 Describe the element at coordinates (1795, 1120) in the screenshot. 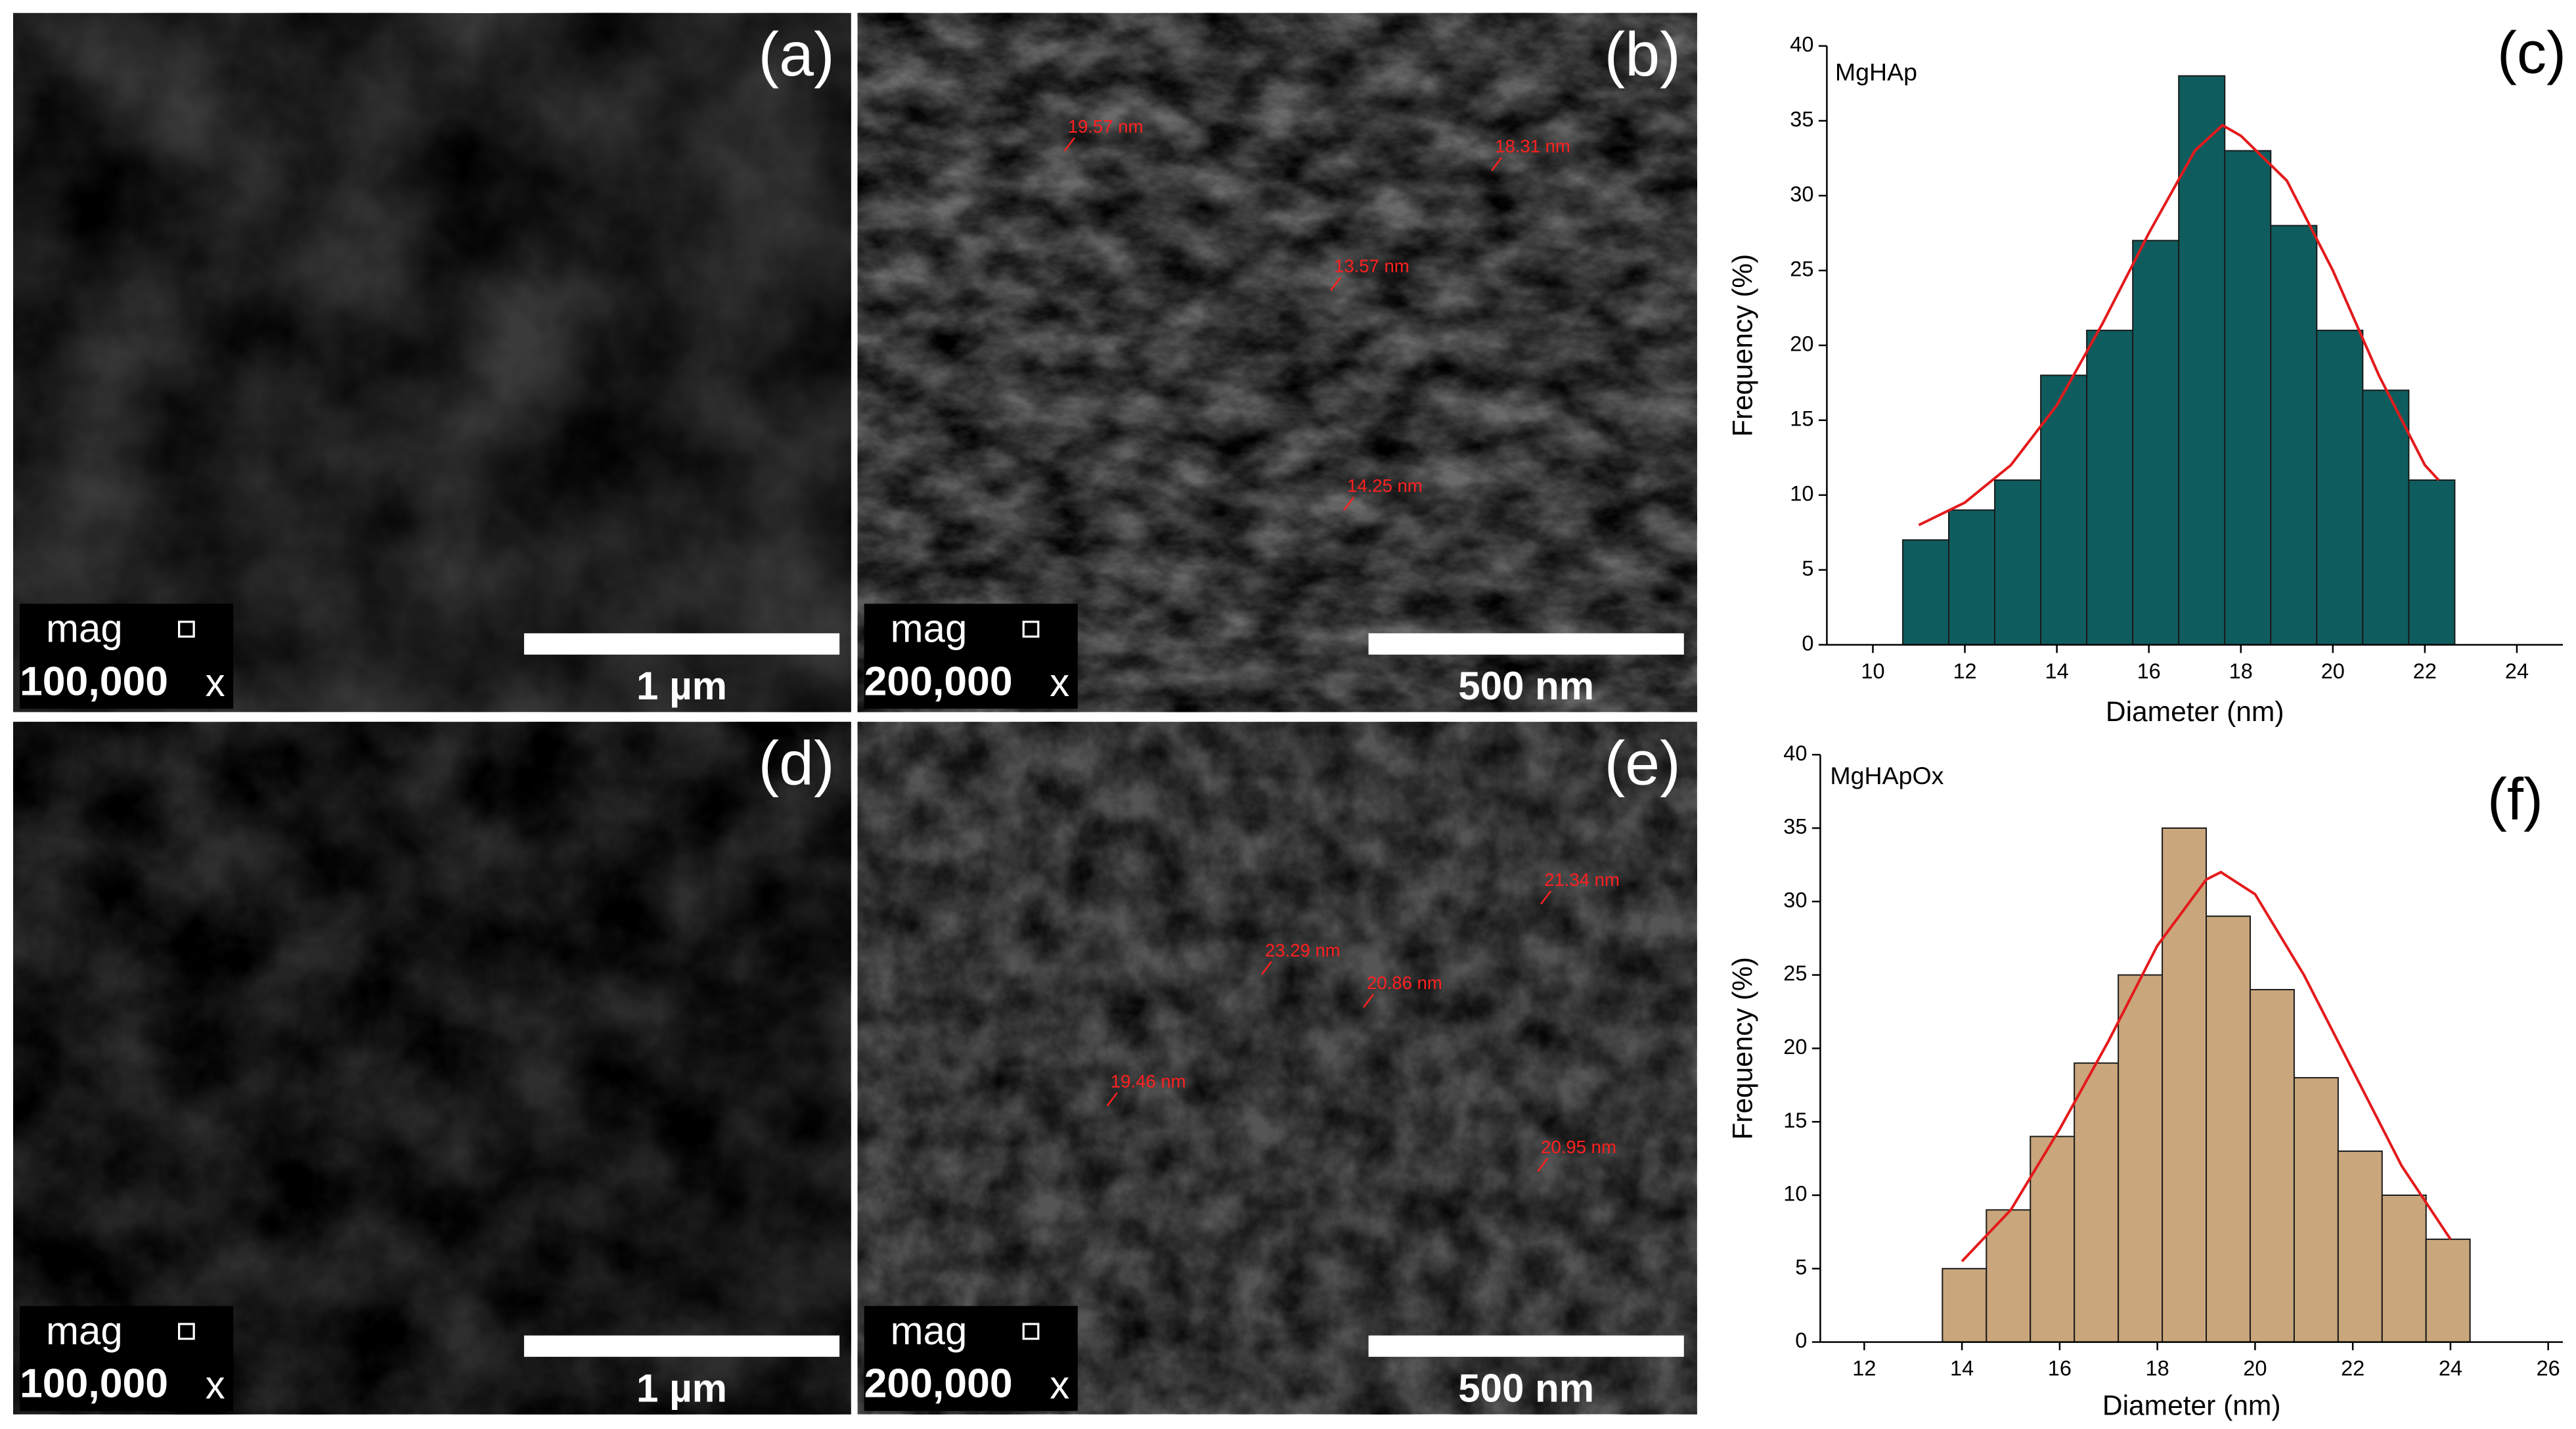

I see `y-tick-label: 15` at that location.